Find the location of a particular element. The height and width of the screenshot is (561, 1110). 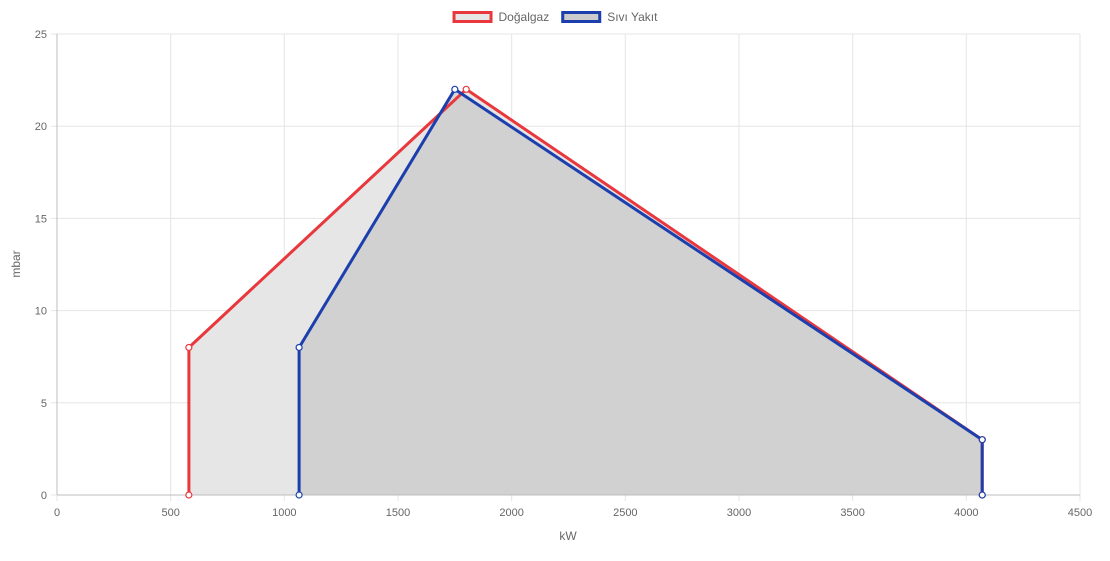

y-axis-title: mbar is located at coordinates (16, 263).